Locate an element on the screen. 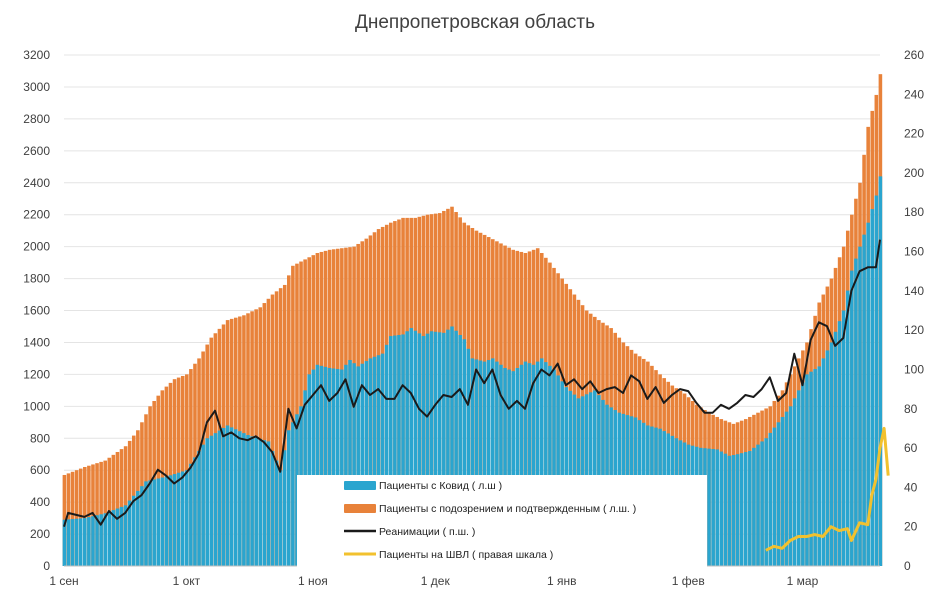 This screenshot has width=950, height=600. left-tick-label: 1200 is located at coordinates (36, 374).